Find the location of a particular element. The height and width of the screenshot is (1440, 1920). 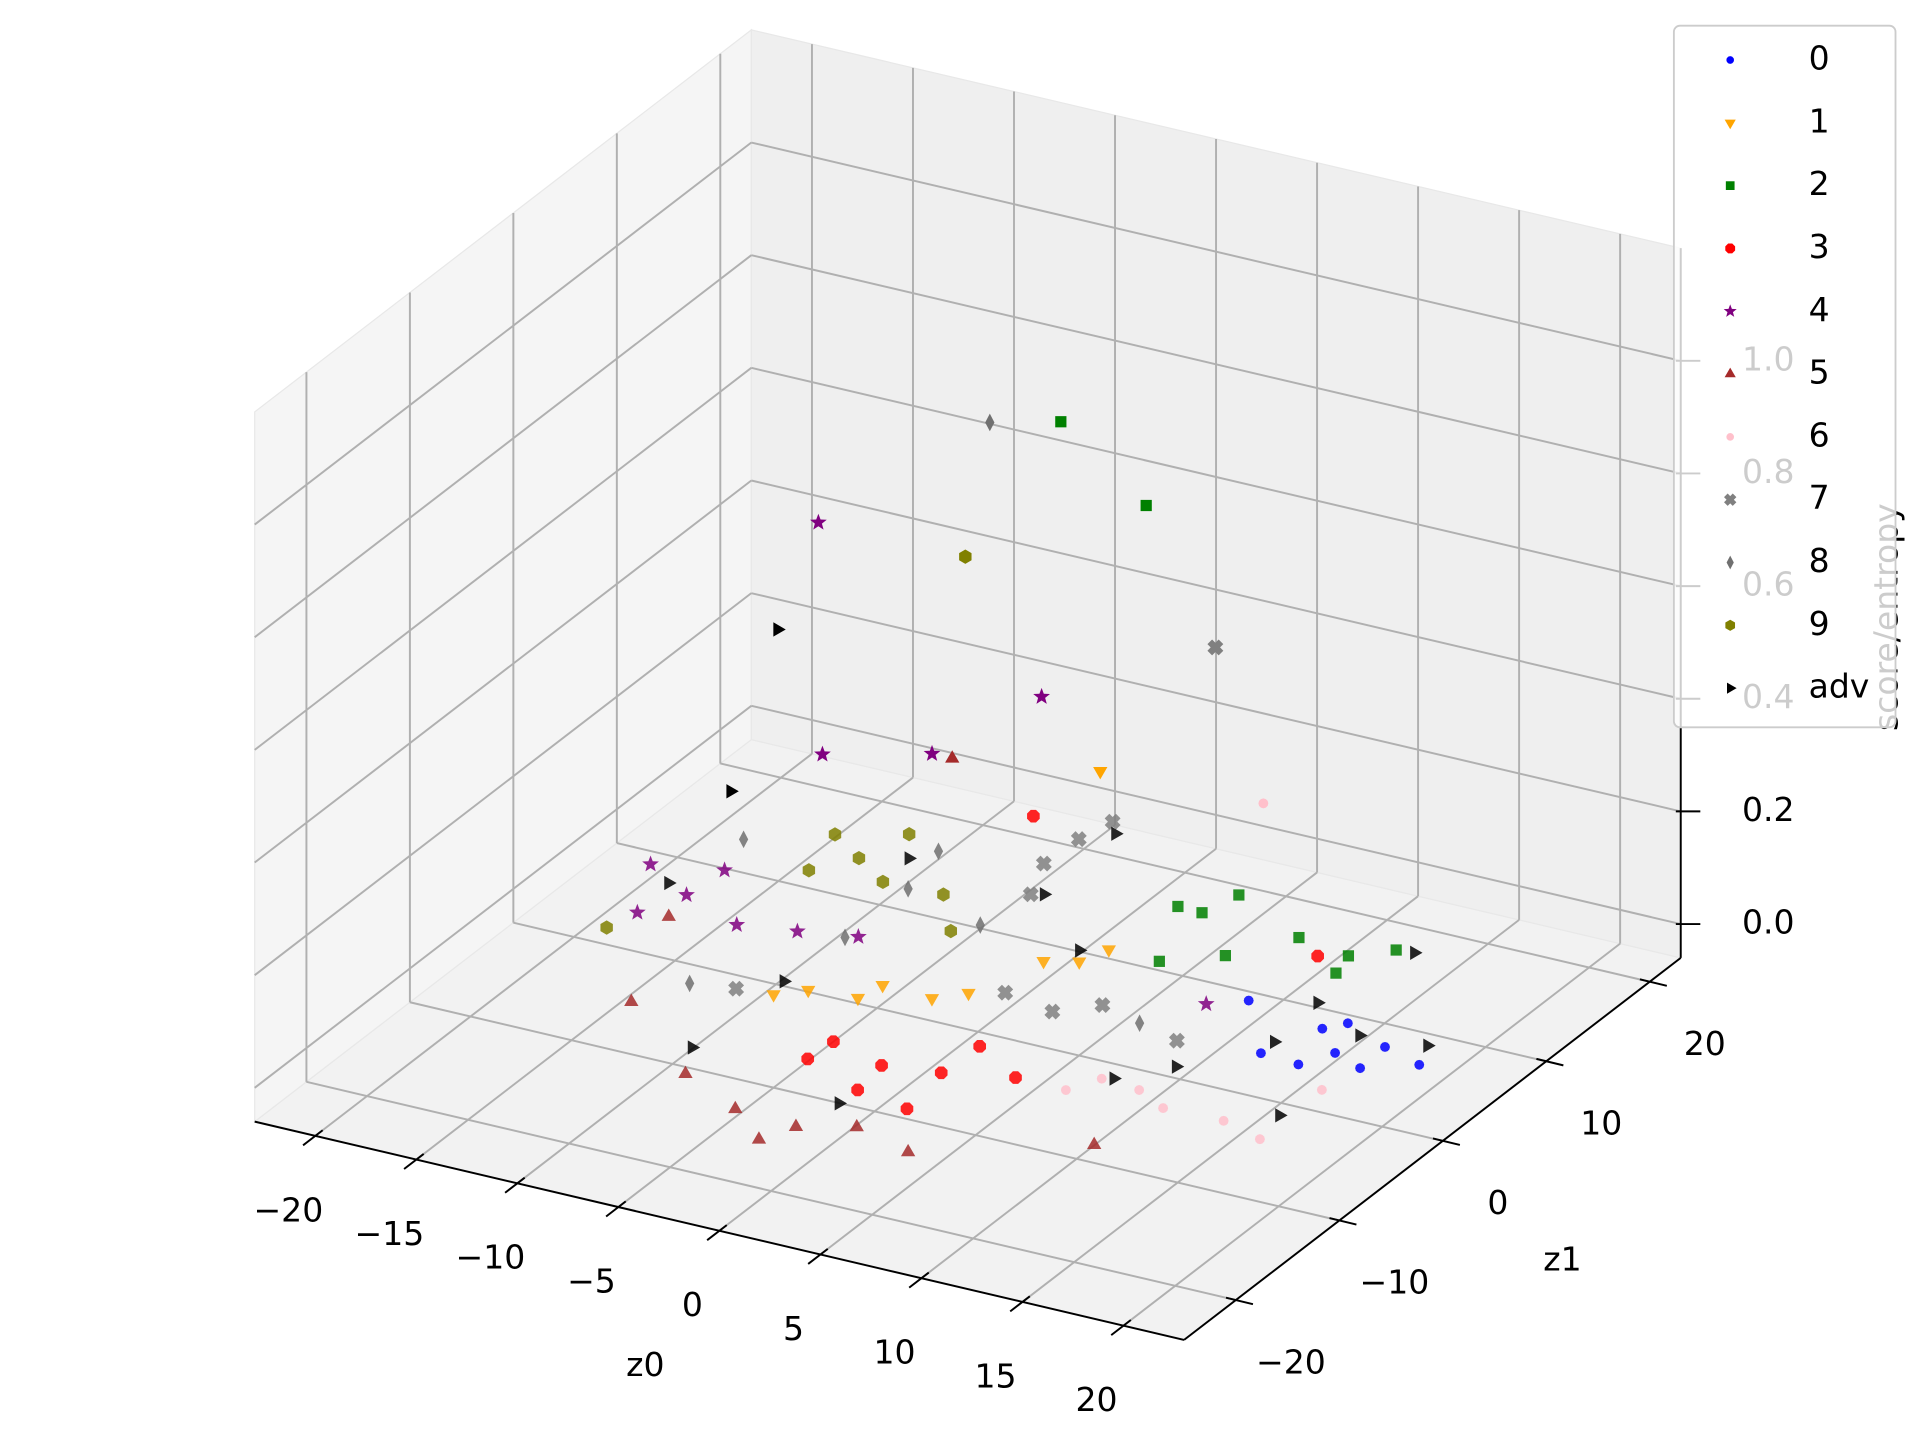

x-axis-label: z0 is located at coordinates (645, 1364).